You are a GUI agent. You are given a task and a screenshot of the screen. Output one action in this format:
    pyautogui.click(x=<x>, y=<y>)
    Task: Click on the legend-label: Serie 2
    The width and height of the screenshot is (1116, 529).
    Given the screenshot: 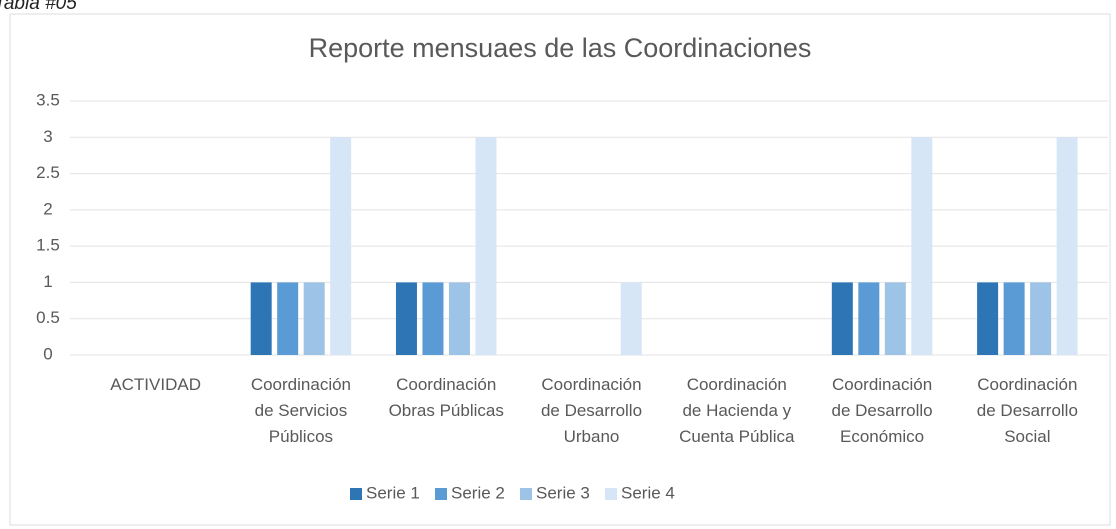 What is the action you would take?
    pyautogui.click(x=478, y=492)
    